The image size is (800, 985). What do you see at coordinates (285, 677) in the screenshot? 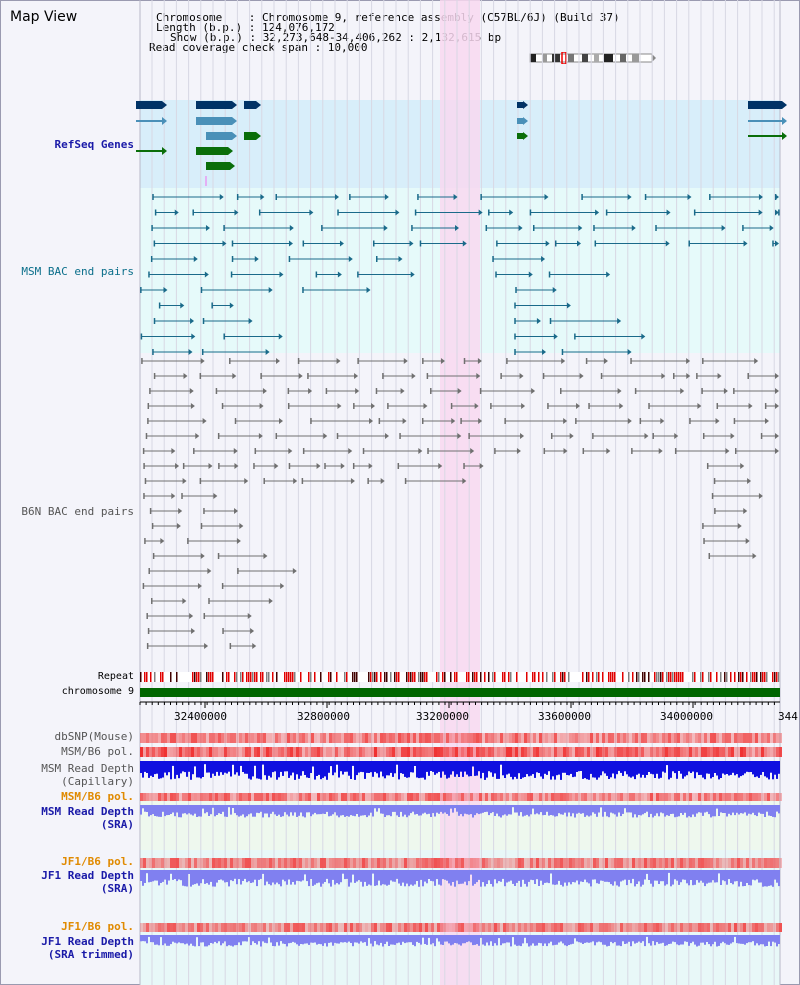
I see `repeat-element` at bounding box center [285, 677].